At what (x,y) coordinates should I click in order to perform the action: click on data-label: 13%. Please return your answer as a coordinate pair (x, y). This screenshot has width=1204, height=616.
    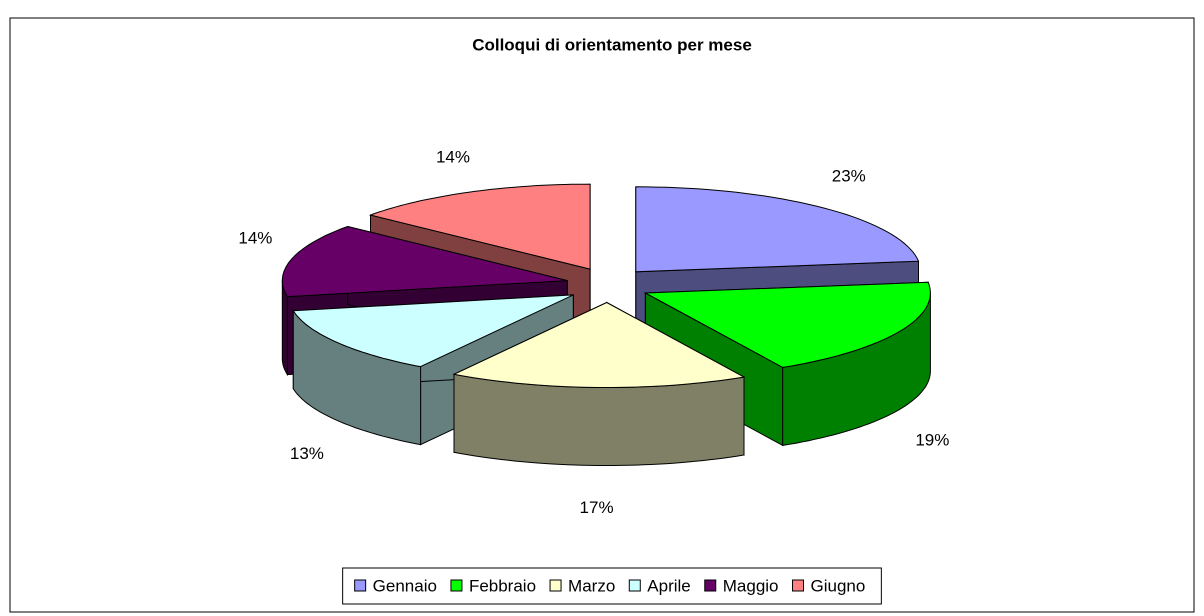
    Looking at the image, I should click on (307, 453).